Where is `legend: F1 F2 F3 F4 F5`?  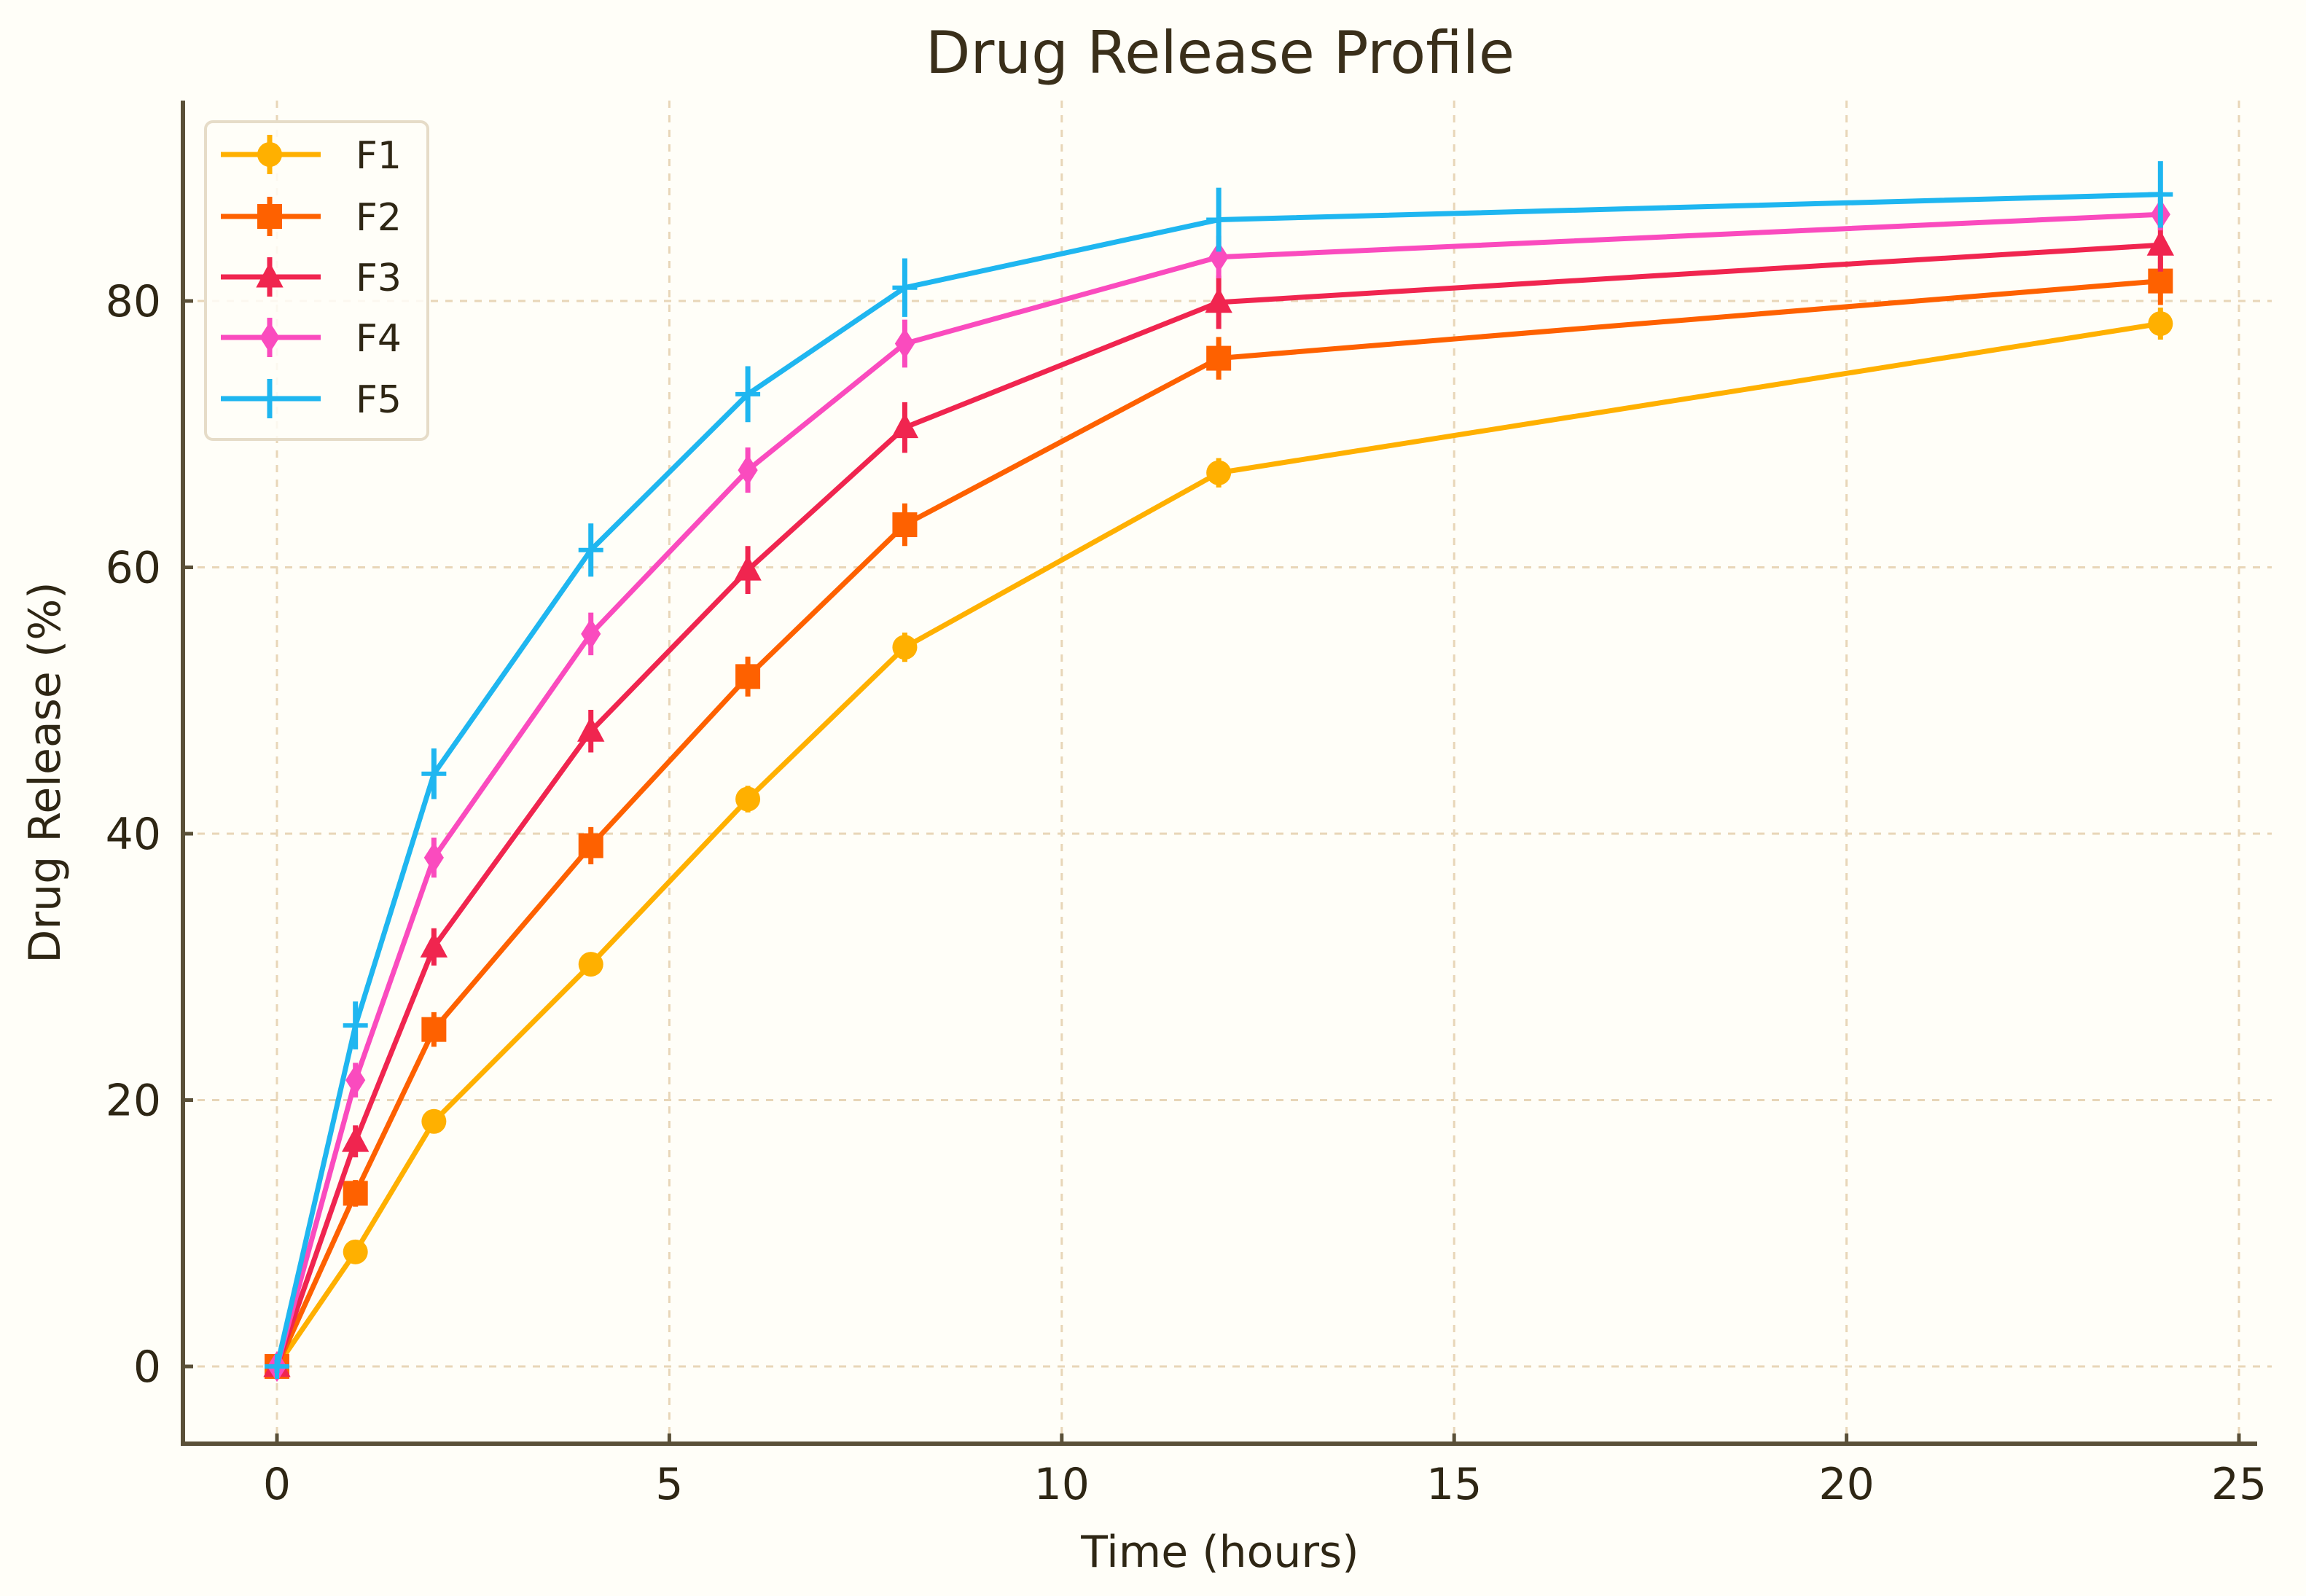 legend: F1 F2 F3 F4 F5 is located at coordinates (316, 280).